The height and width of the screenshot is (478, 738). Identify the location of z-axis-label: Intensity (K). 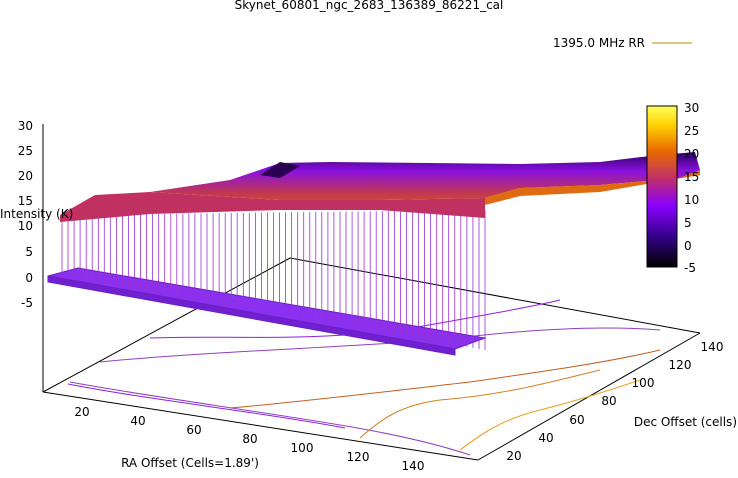
(36, 214).